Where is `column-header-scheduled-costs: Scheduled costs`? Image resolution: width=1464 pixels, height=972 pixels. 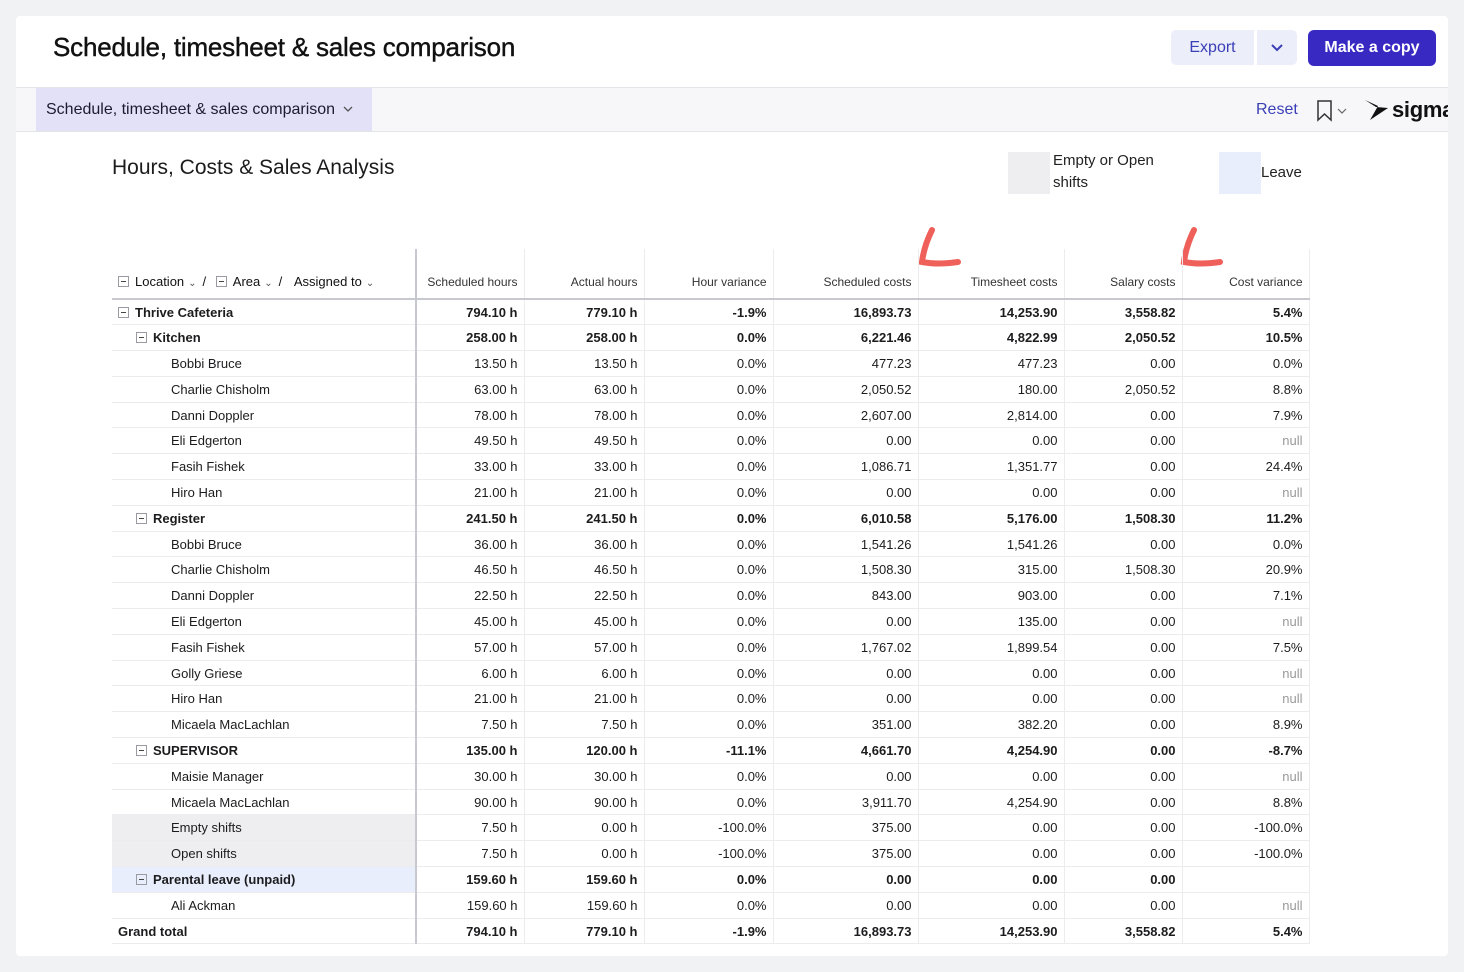 column-header-scheduled-costs: Scheduled costs is located at coordinates (846, 274).